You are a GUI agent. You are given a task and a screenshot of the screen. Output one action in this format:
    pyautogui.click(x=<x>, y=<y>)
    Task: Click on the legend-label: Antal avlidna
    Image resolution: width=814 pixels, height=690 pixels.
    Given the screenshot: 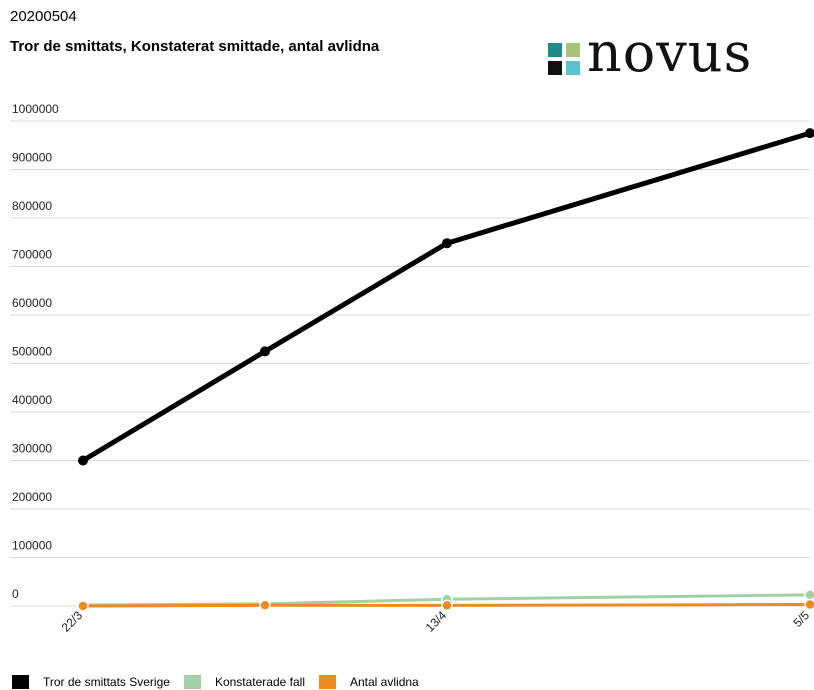 What is the action you would take?
    pyautogui.click(x=384, y=682)
    